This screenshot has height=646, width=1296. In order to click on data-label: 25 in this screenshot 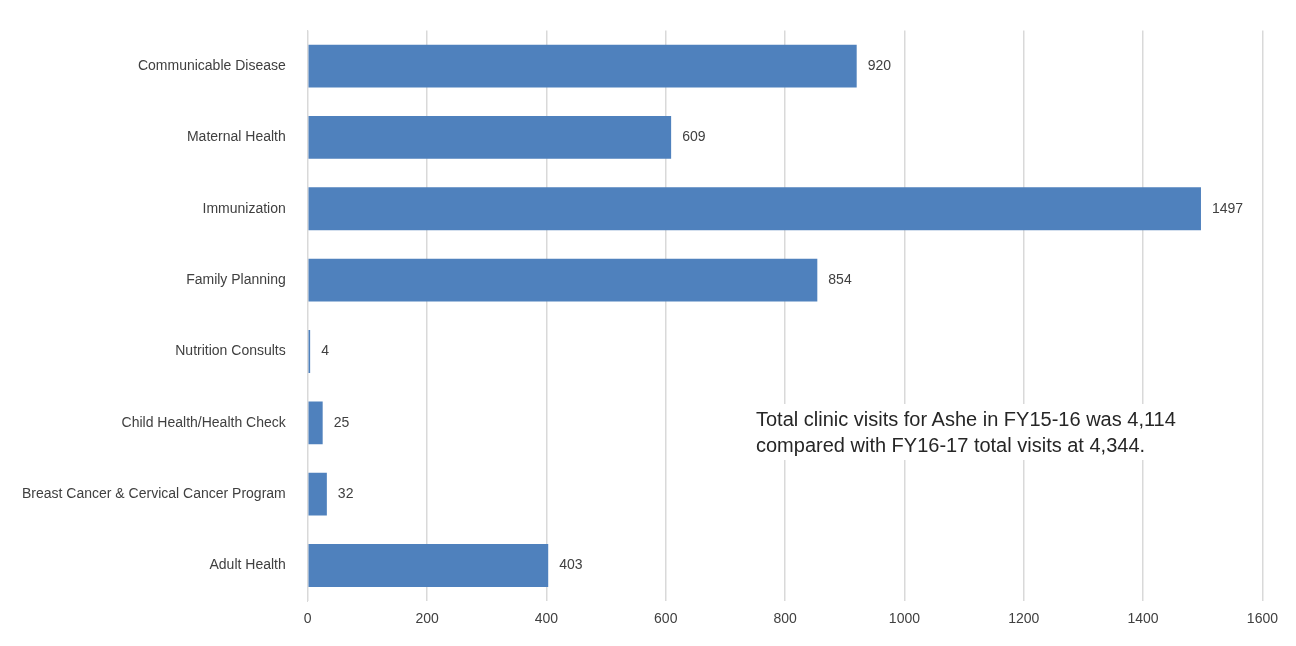, I will do `click(341, 421)`.